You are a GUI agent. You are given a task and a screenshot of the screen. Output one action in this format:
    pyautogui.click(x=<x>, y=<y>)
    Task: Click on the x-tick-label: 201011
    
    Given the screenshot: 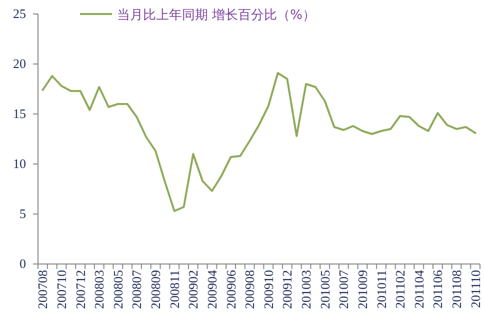 What is the action you would take?
    pyautogui.click(x=381, y=289)
    